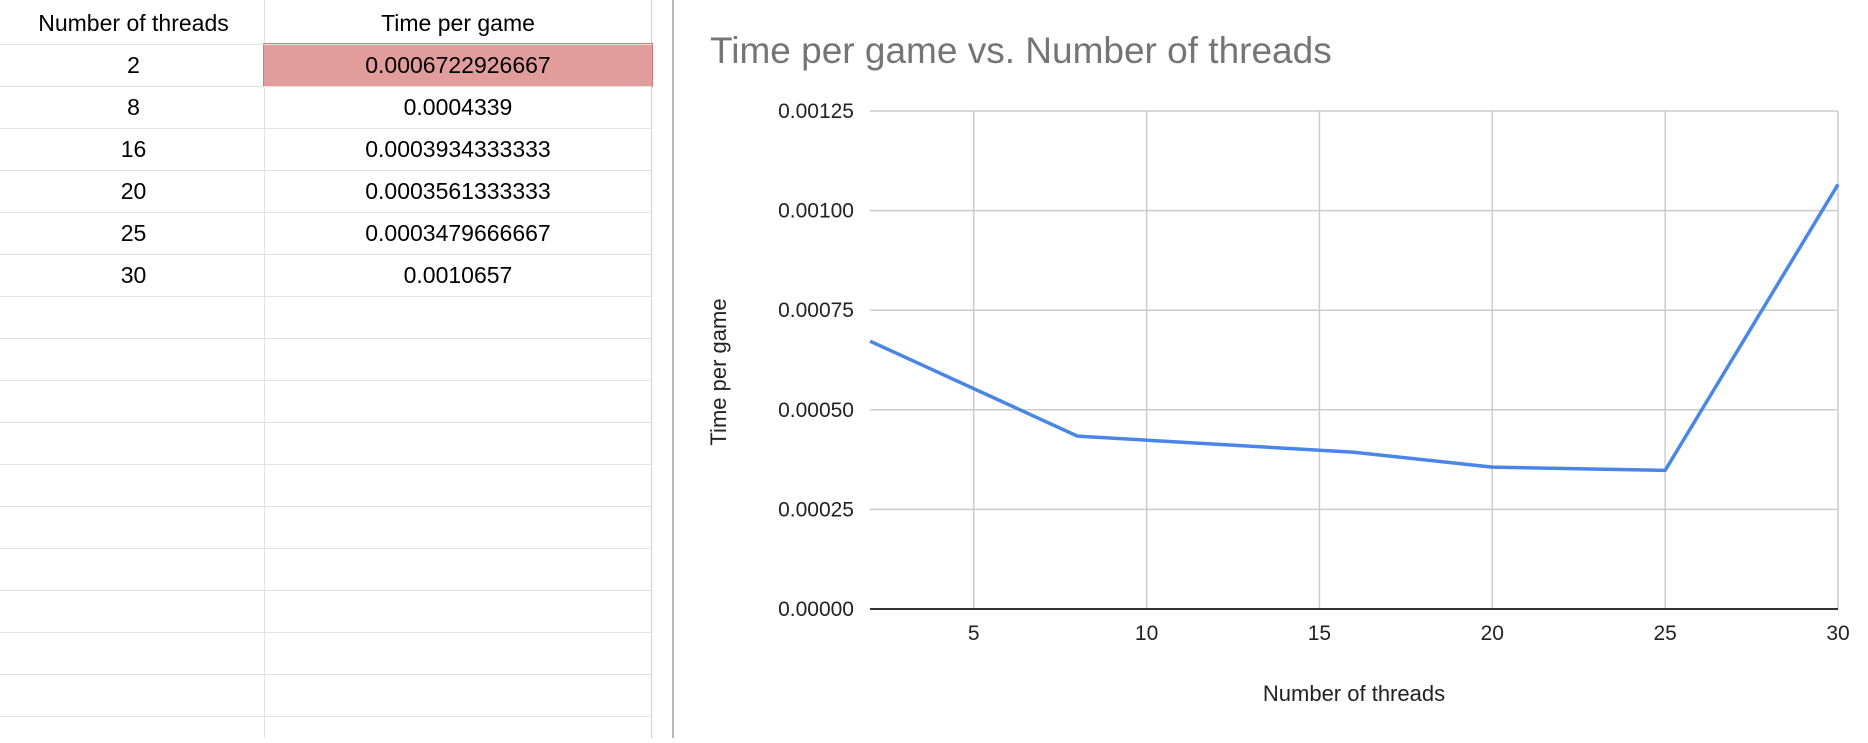 The width and height of the screenshot is (1868, 743). I want to click on x-tick-label: 30, so click(1837, 633).